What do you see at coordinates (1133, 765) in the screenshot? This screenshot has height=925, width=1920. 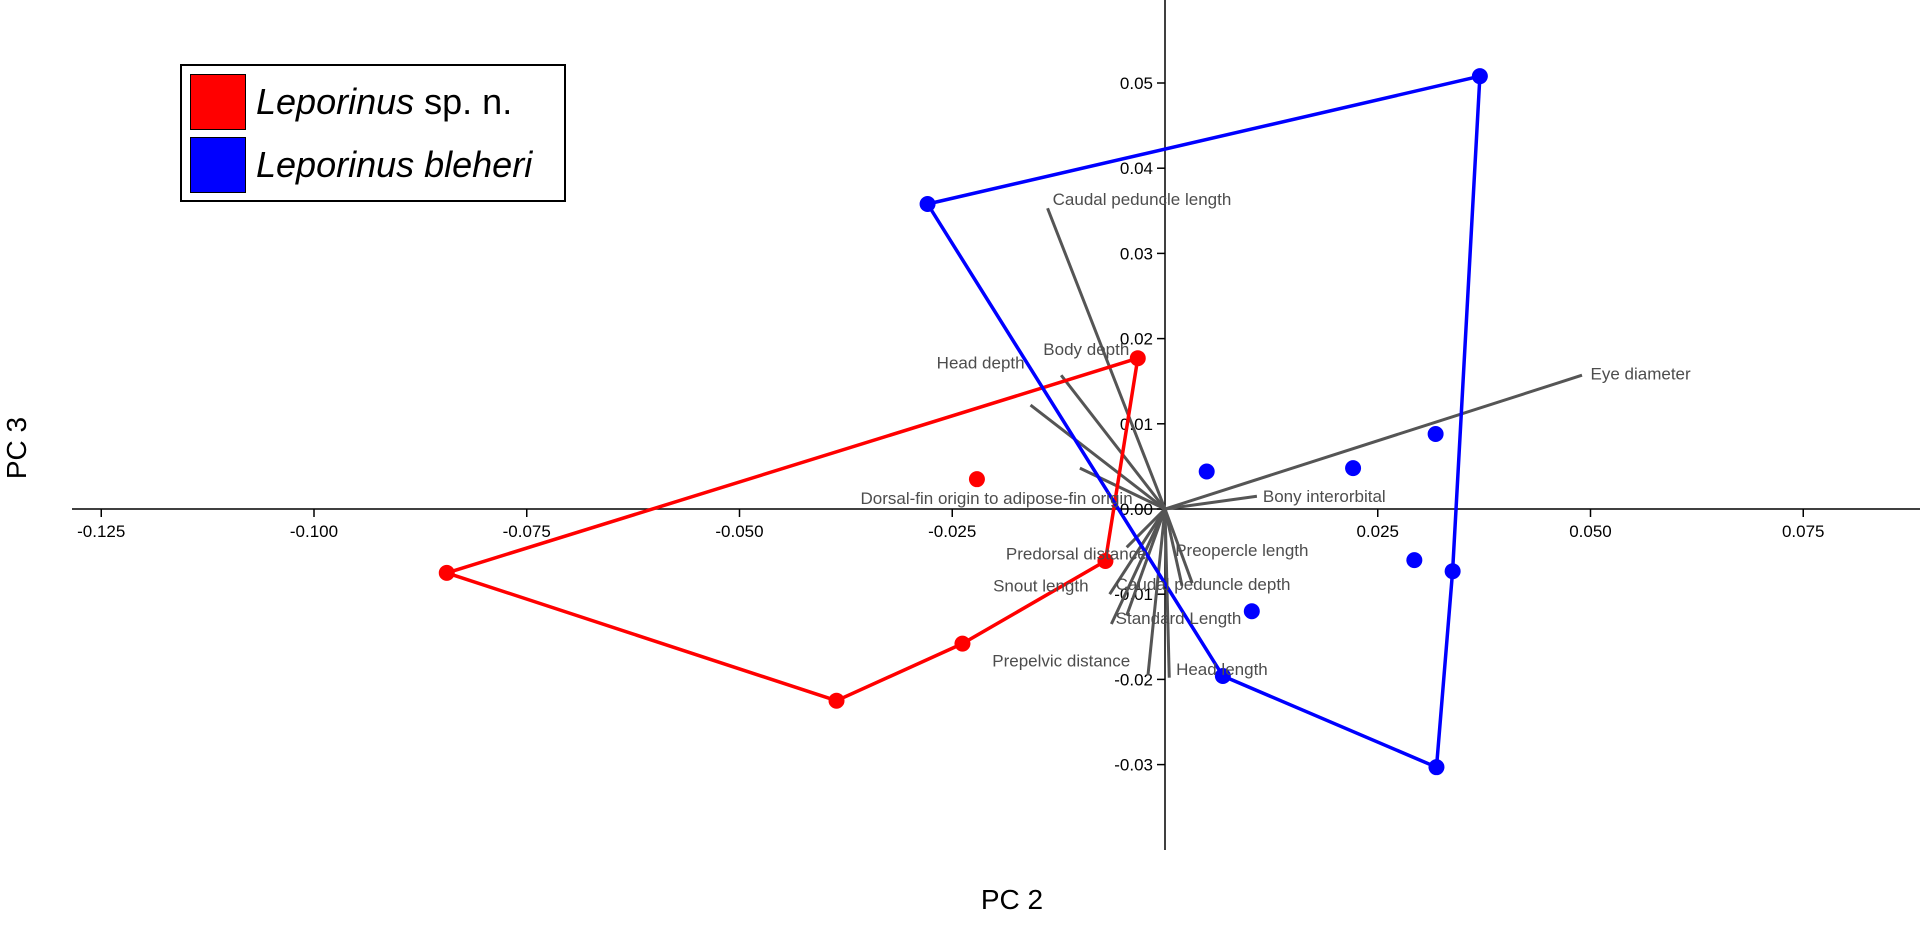 I see `y-tick-label: -0.03` at bounding box center [1133, 765].